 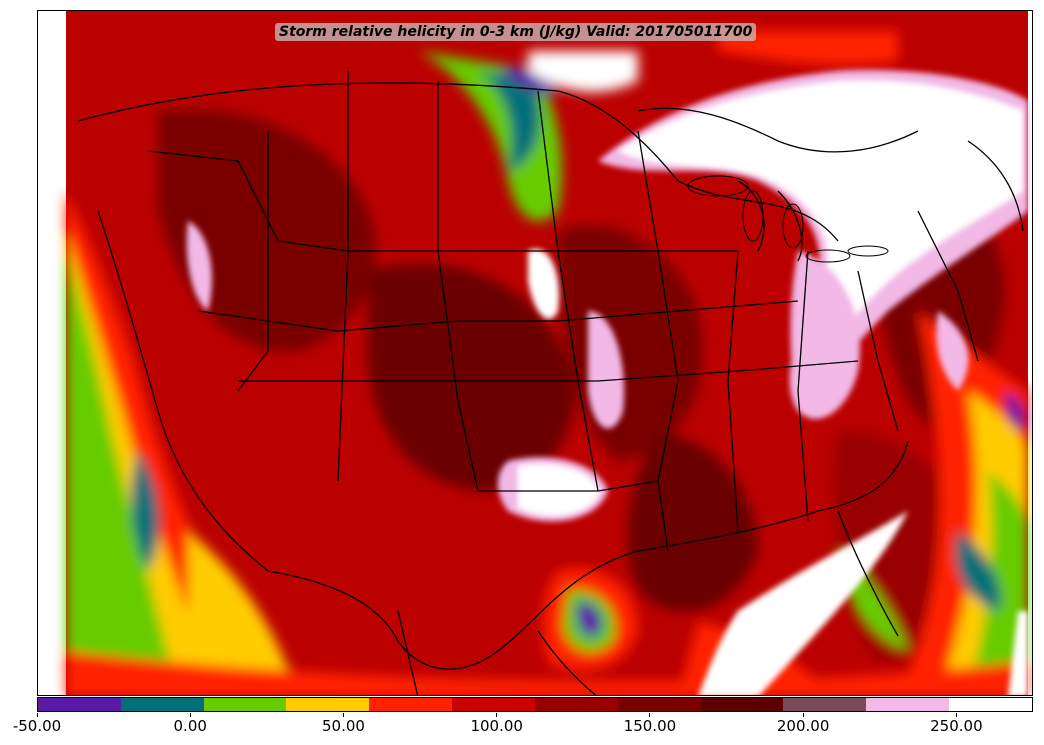 What do you see at coordinates (190, 726) in the screenshot?
I see `colorbar-tick-label: 0.00` at bounding box center [190, 726].